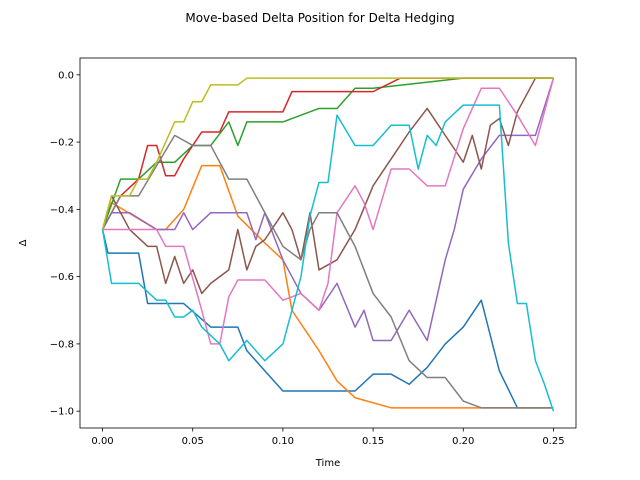 This screenshot has width=640, height=480. Describe the element at coordinates (373, 441) in the screenshot. I see `x-tick-label: 0.15` at that location.